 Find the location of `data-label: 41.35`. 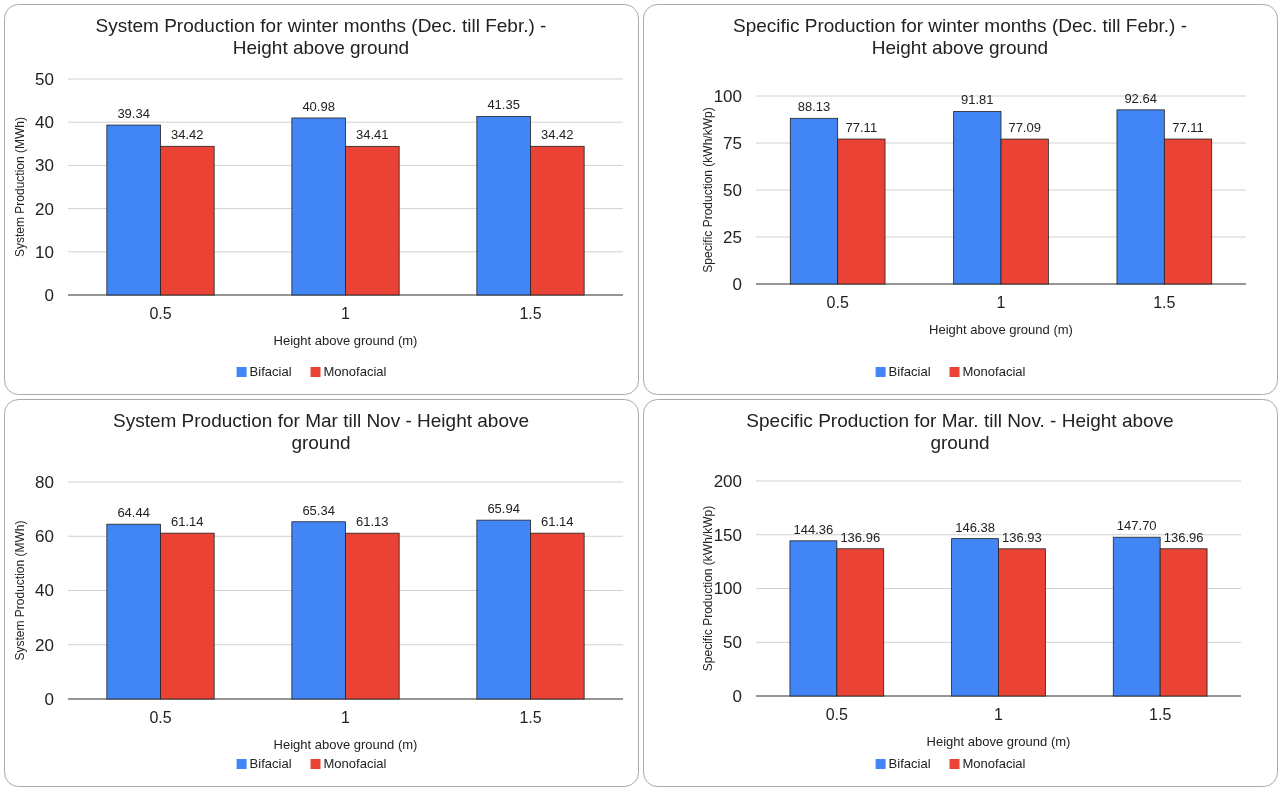

data-label: 41.35 is located at coordinates (503, 105).